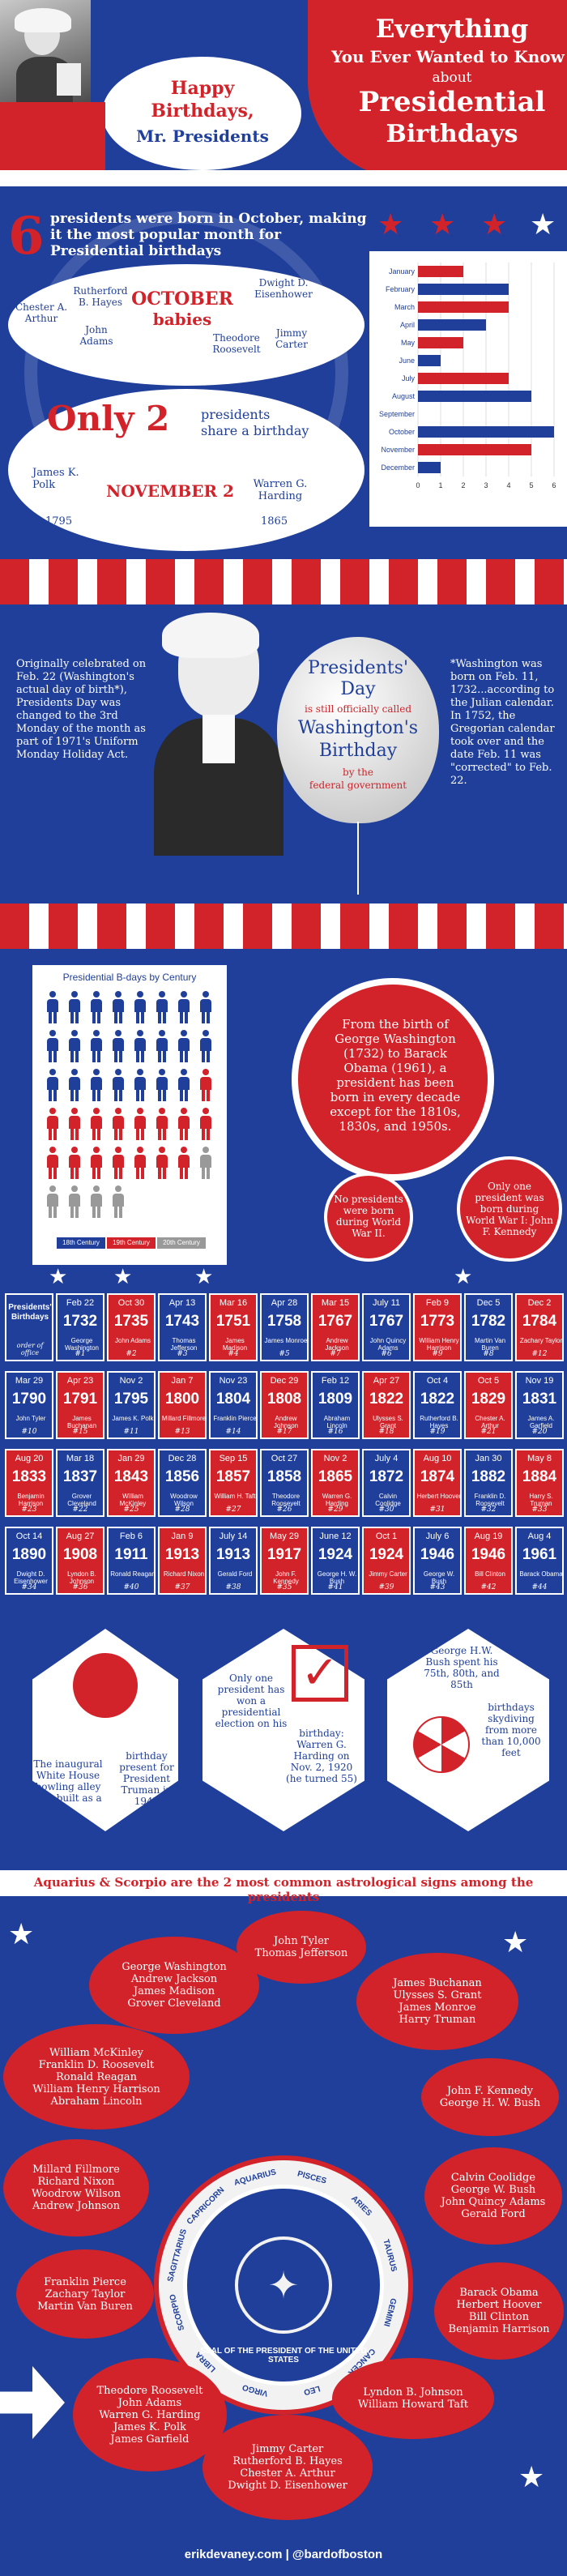  What do you see at coordinates (358, 751) in the screenshot?
I see `balloon-line-5: Birthday` at bounding box center [358, 751].